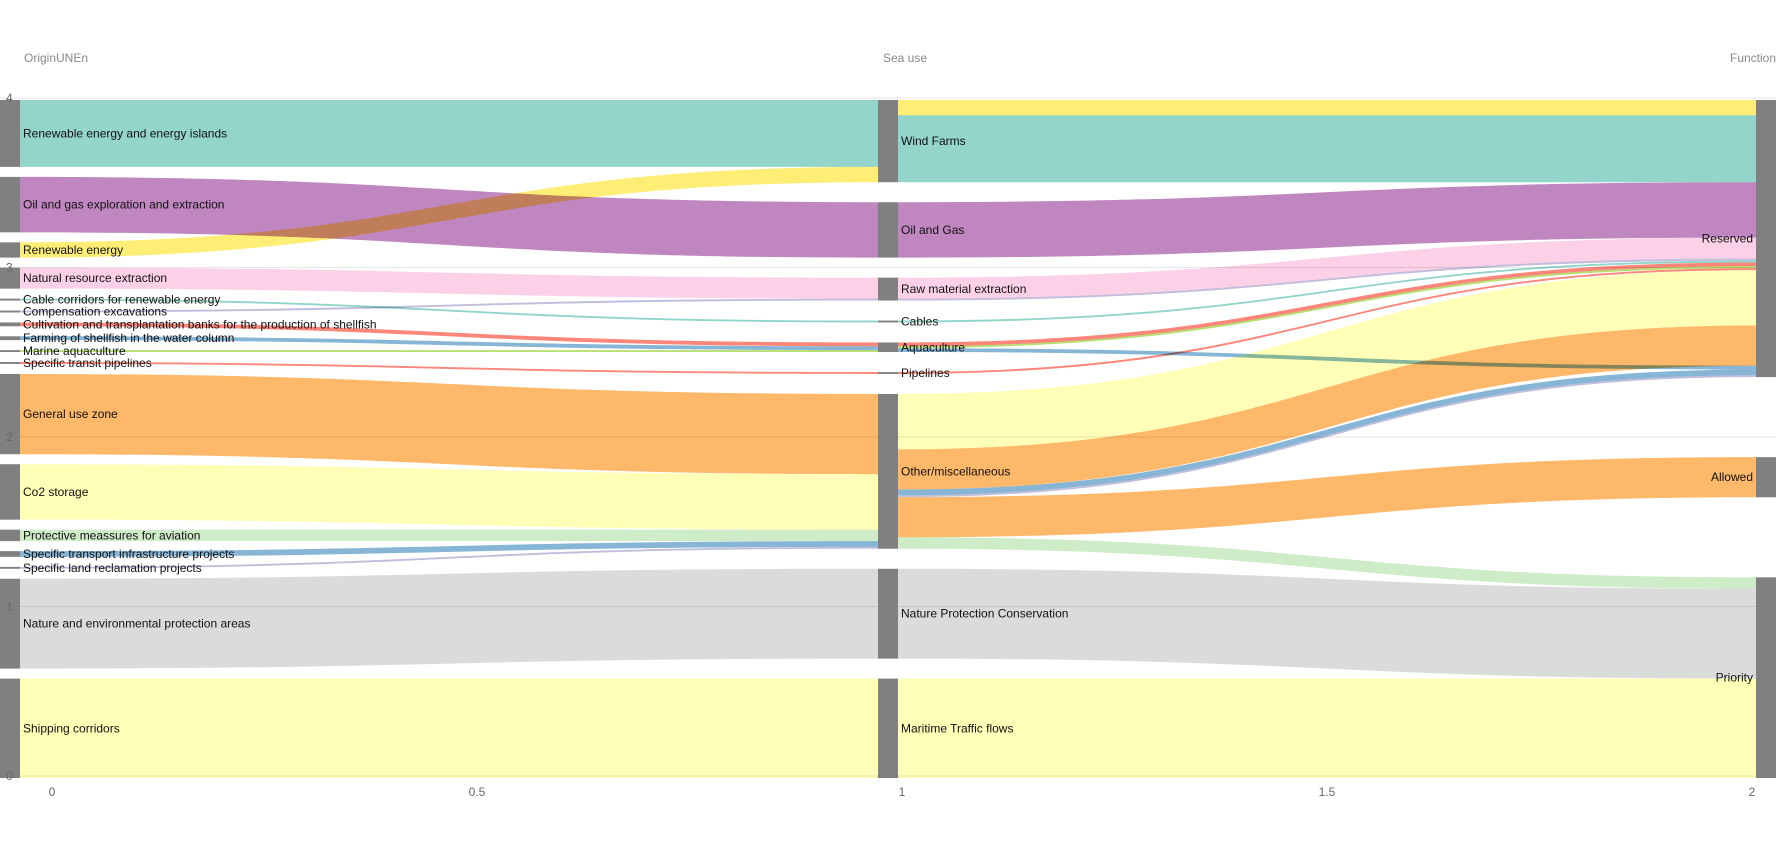 This screenshot has width=1776, height=856. Describe the element at coordinates (112, 568) in the screenshot. I see `node-label-land_recl: Specific land reclamation projects` at that location.